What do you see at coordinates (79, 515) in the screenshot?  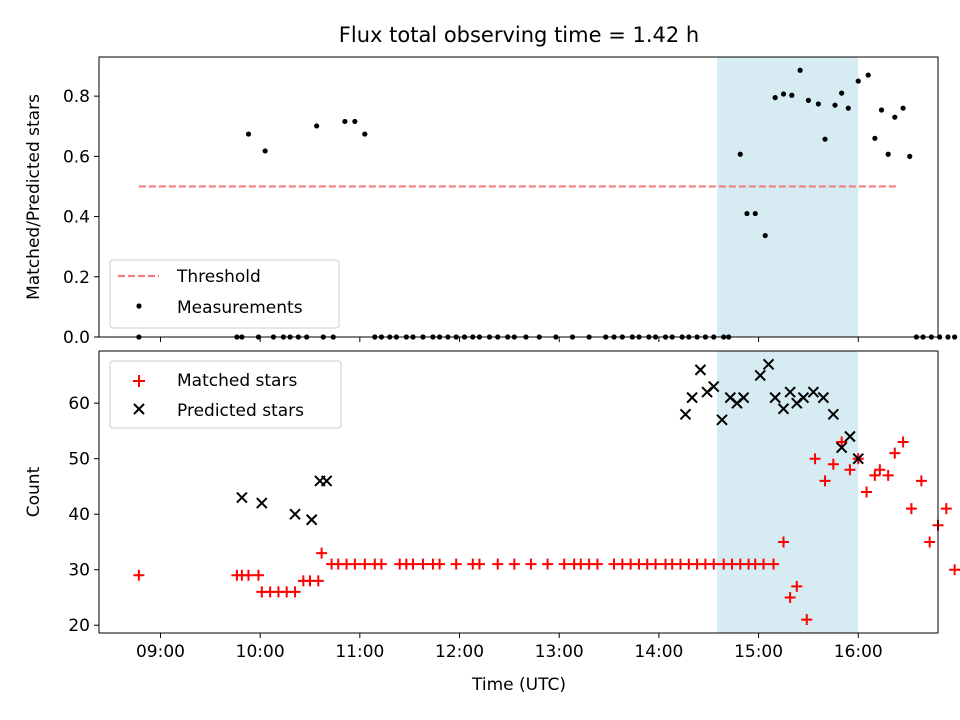 I see `y-tick-label: 40` at bounding box center [79, 515].